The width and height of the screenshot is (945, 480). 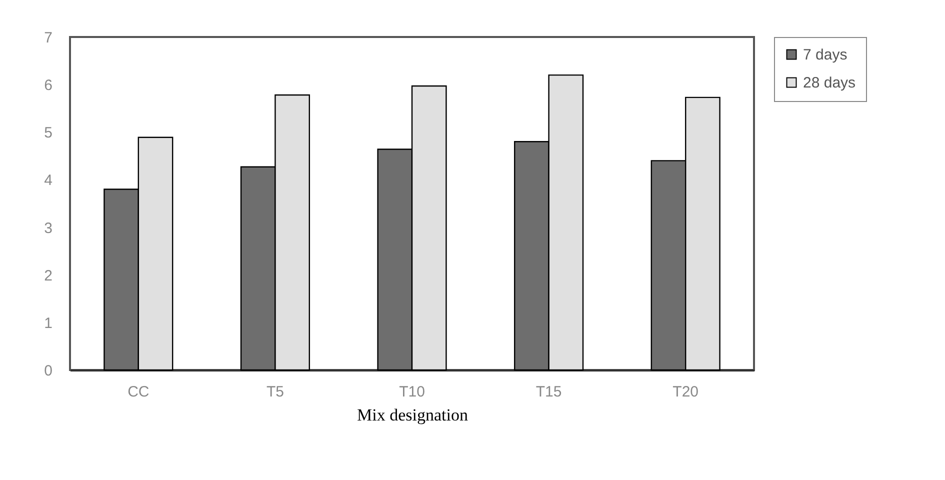 I want to click on legend-label: 7 days, so click(x=825, y=55).